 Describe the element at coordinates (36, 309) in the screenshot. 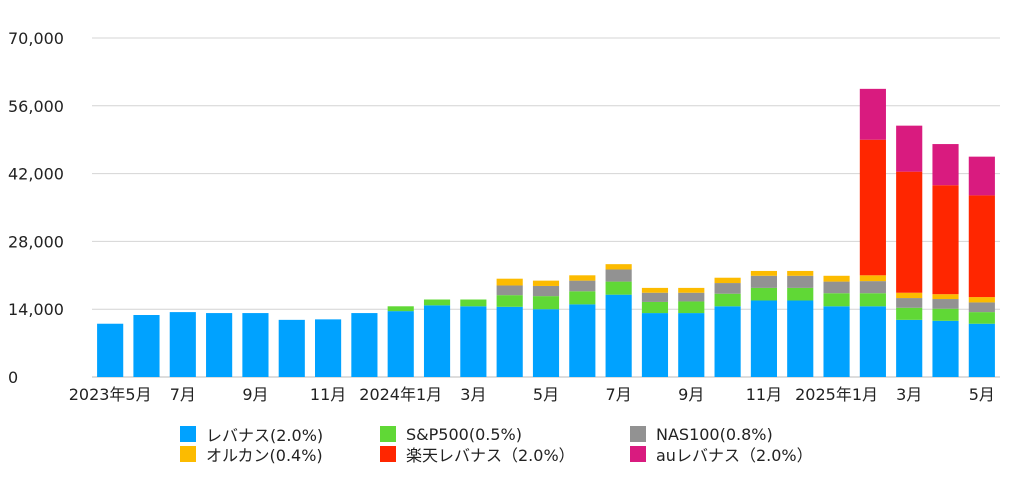

I see `y-tick-label: 14,000` at that location.